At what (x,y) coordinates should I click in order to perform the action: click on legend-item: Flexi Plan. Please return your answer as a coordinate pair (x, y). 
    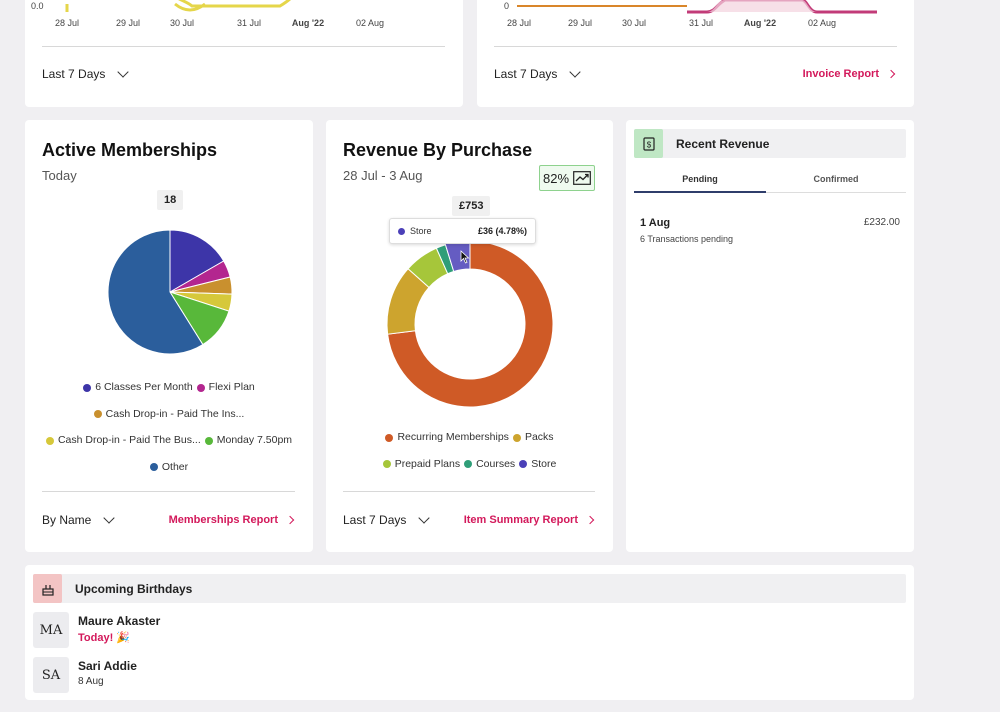
    Looking at the image, I should click on (225, 387).